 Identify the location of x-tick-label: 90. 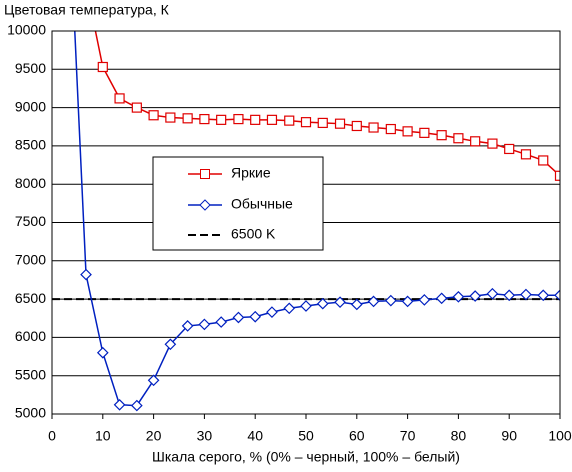
(509, 436).